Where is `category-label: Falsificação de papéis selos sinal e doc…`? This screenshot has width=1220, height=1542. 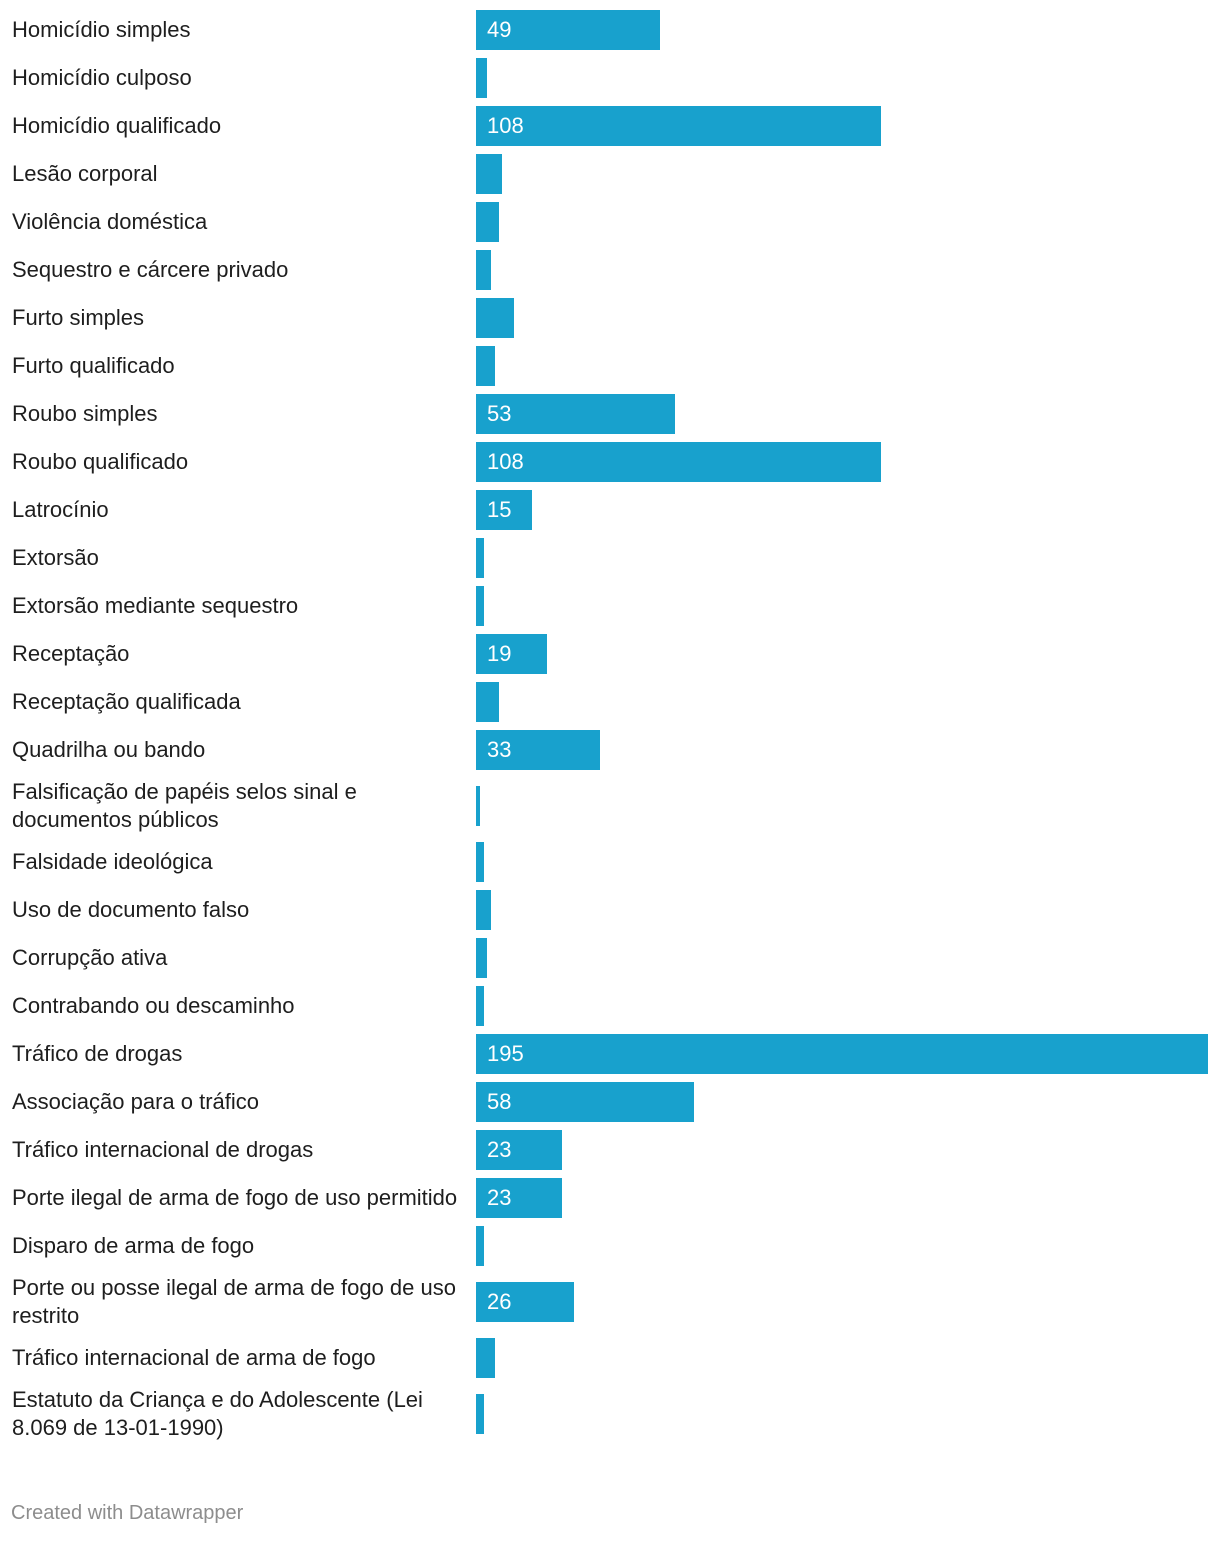 category-label: Falsificação de papéis selos sinal e doc… is located at coordinates (184, 805).